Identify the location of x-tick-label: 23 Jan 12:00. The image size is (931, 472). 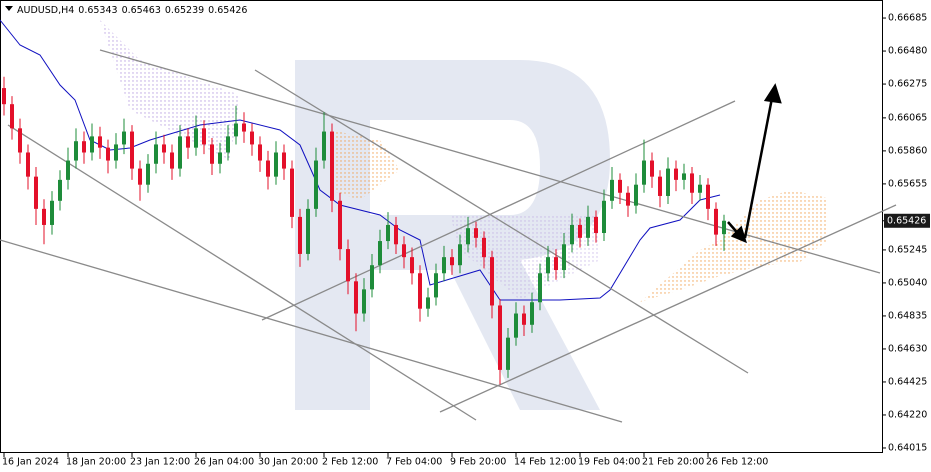
(160, 462).